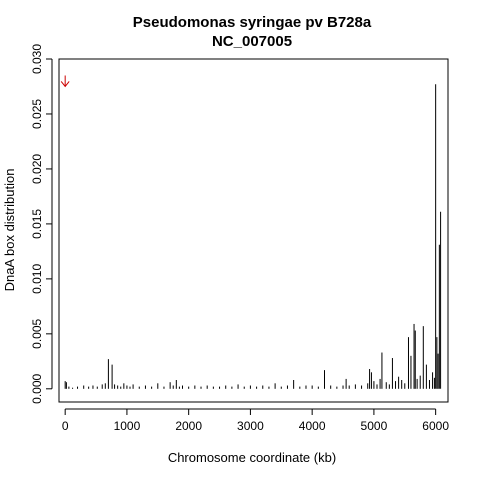 Image resolution: width=480 pixels, height=480 pixels. What do you see at coordinates (37, 59) in the screenshot?
I see `y-tick-label: 0.030` at bounding box center [37, 59].